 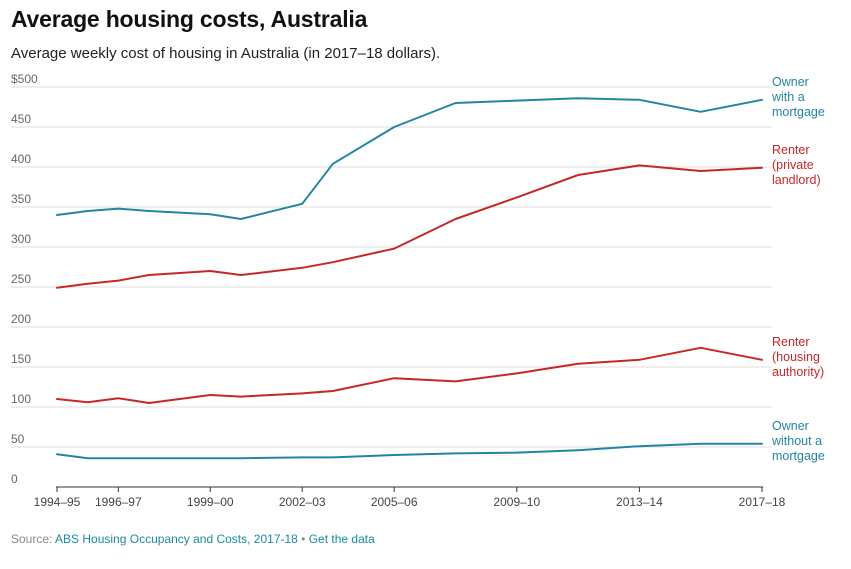 What do you see at coordinates (302, 502) in the screenshot?
I see `x-tick-label: 2002–03` at bounding box center [302, 502].